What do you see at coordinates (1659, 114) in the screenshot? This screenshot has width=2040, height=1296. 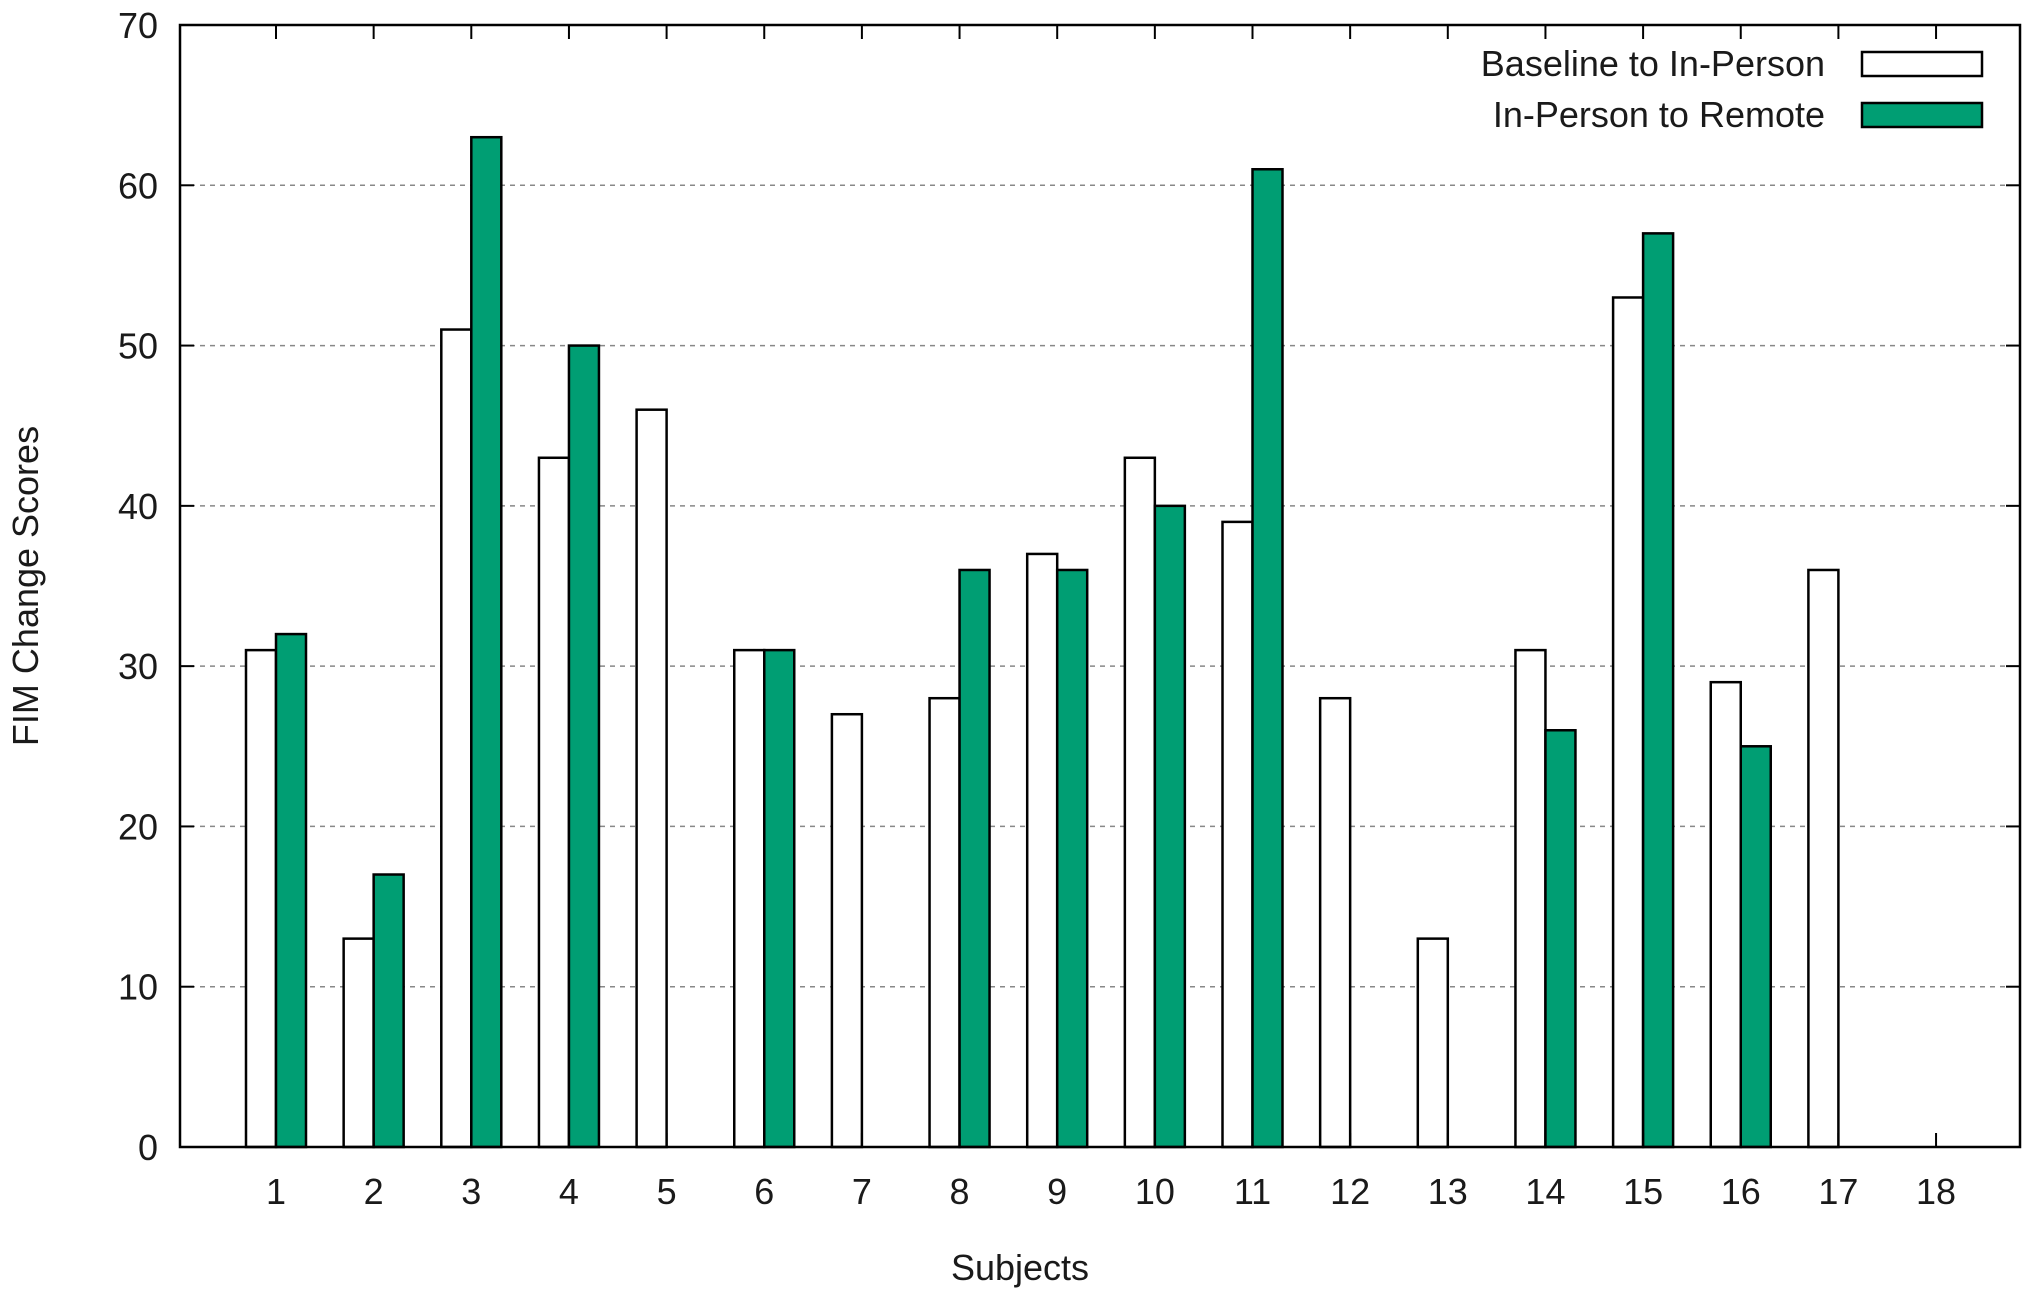 I see `legend-label: In-Person to Remote` at bounding box center [1659, 114].